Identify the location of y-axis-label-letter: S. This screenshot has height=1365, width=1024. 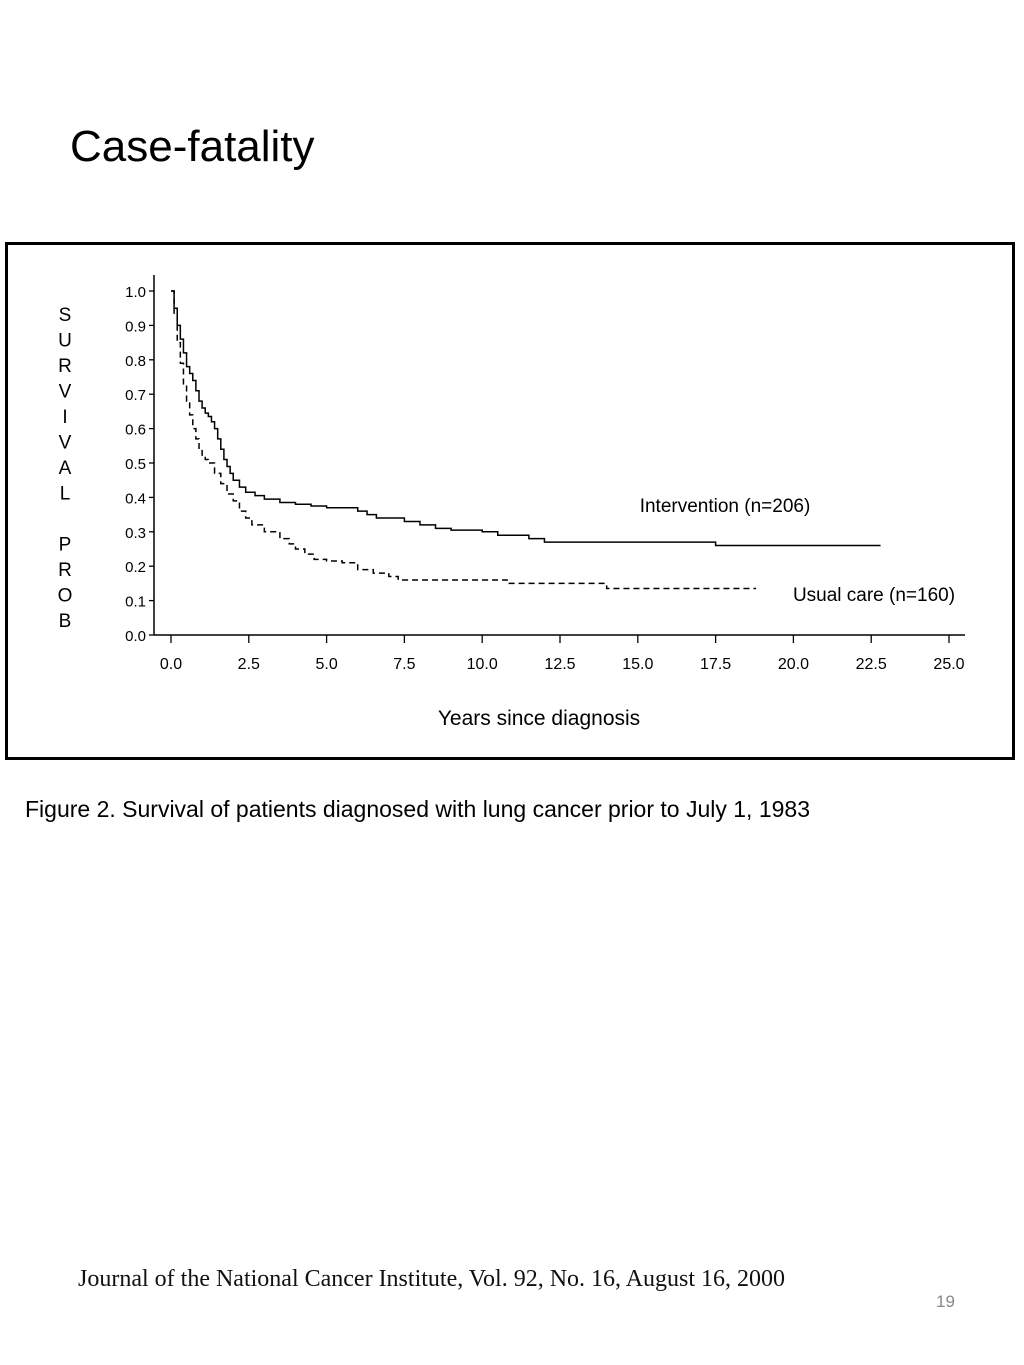
(65, 315).